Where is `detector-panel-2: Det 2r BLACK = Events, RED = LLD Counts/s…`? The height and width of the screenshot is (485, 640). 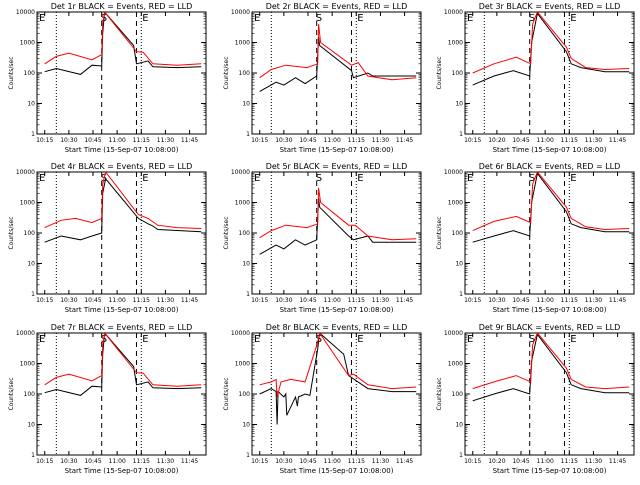 detector-panel-2: Det 2r BLACK = Events, RED = LLD Counts/s… is located at coordinates (322, 78).